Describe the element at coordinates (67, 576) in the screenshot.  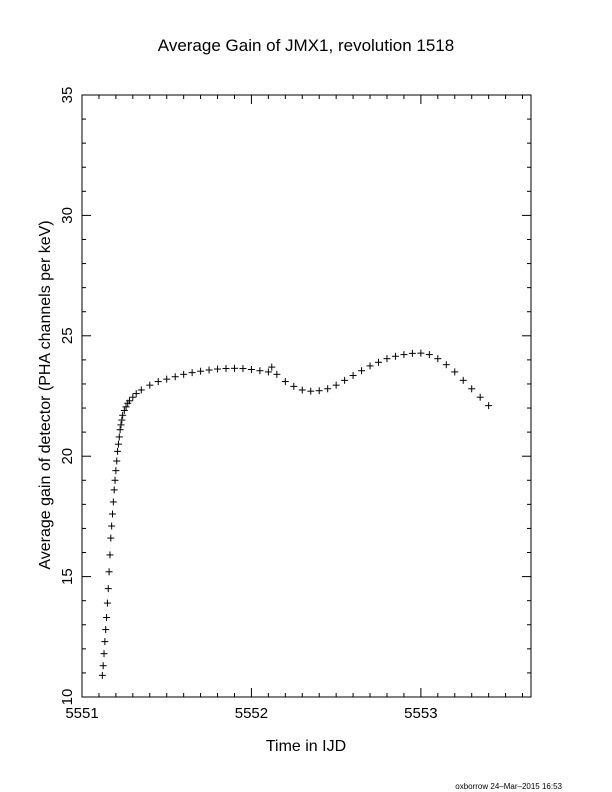
I see `y-tick-label: 15` at that location.